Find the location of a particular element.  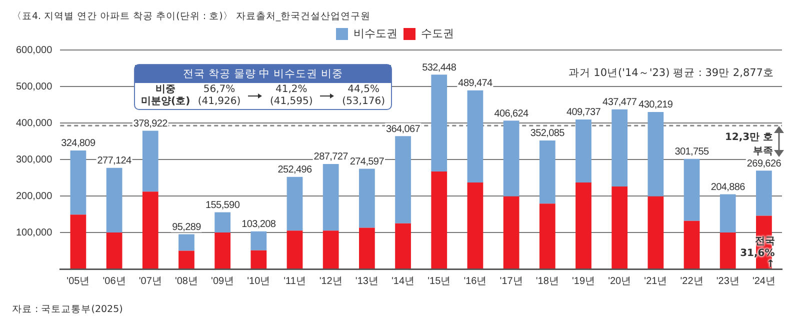

annotation: 56,7% is located at coordinates (219, 90).